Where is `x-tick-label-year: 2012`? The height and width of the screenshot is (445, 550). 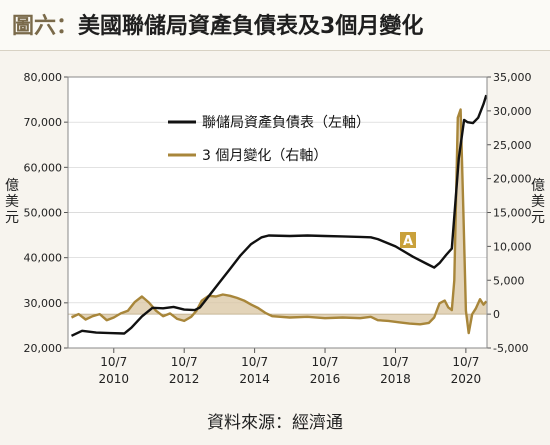
x-tick-label-year: 2012 is located at coordinates (184, 379).